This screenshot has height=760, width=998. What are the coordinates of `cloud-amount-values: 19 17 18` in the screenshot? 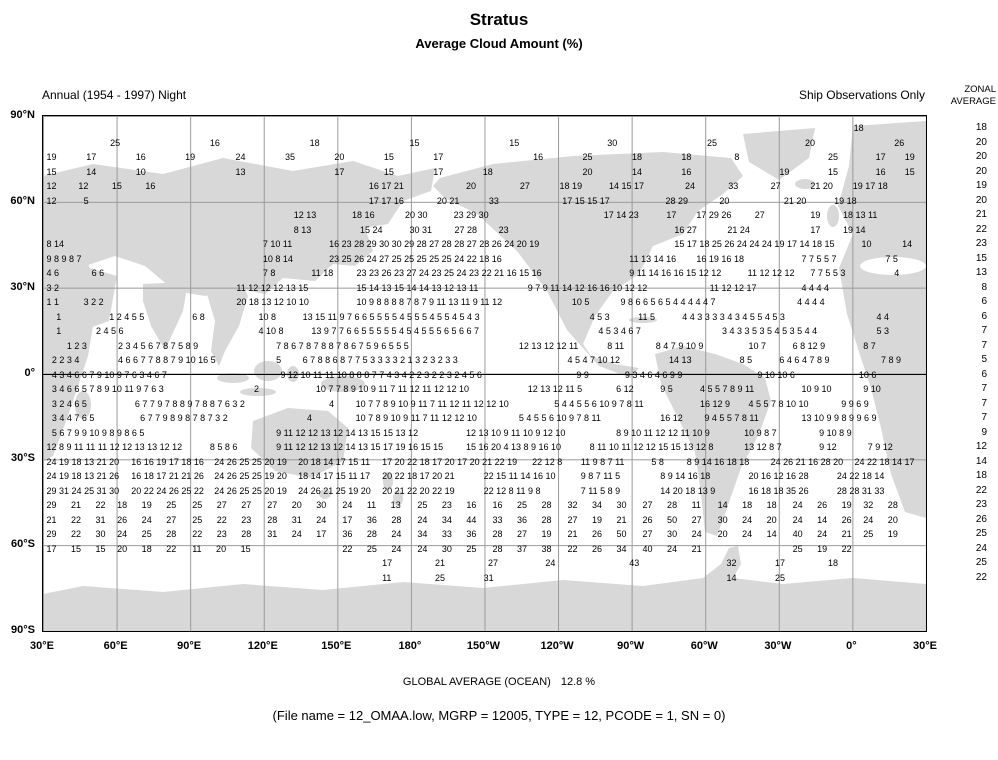 It's located at (870, 186).